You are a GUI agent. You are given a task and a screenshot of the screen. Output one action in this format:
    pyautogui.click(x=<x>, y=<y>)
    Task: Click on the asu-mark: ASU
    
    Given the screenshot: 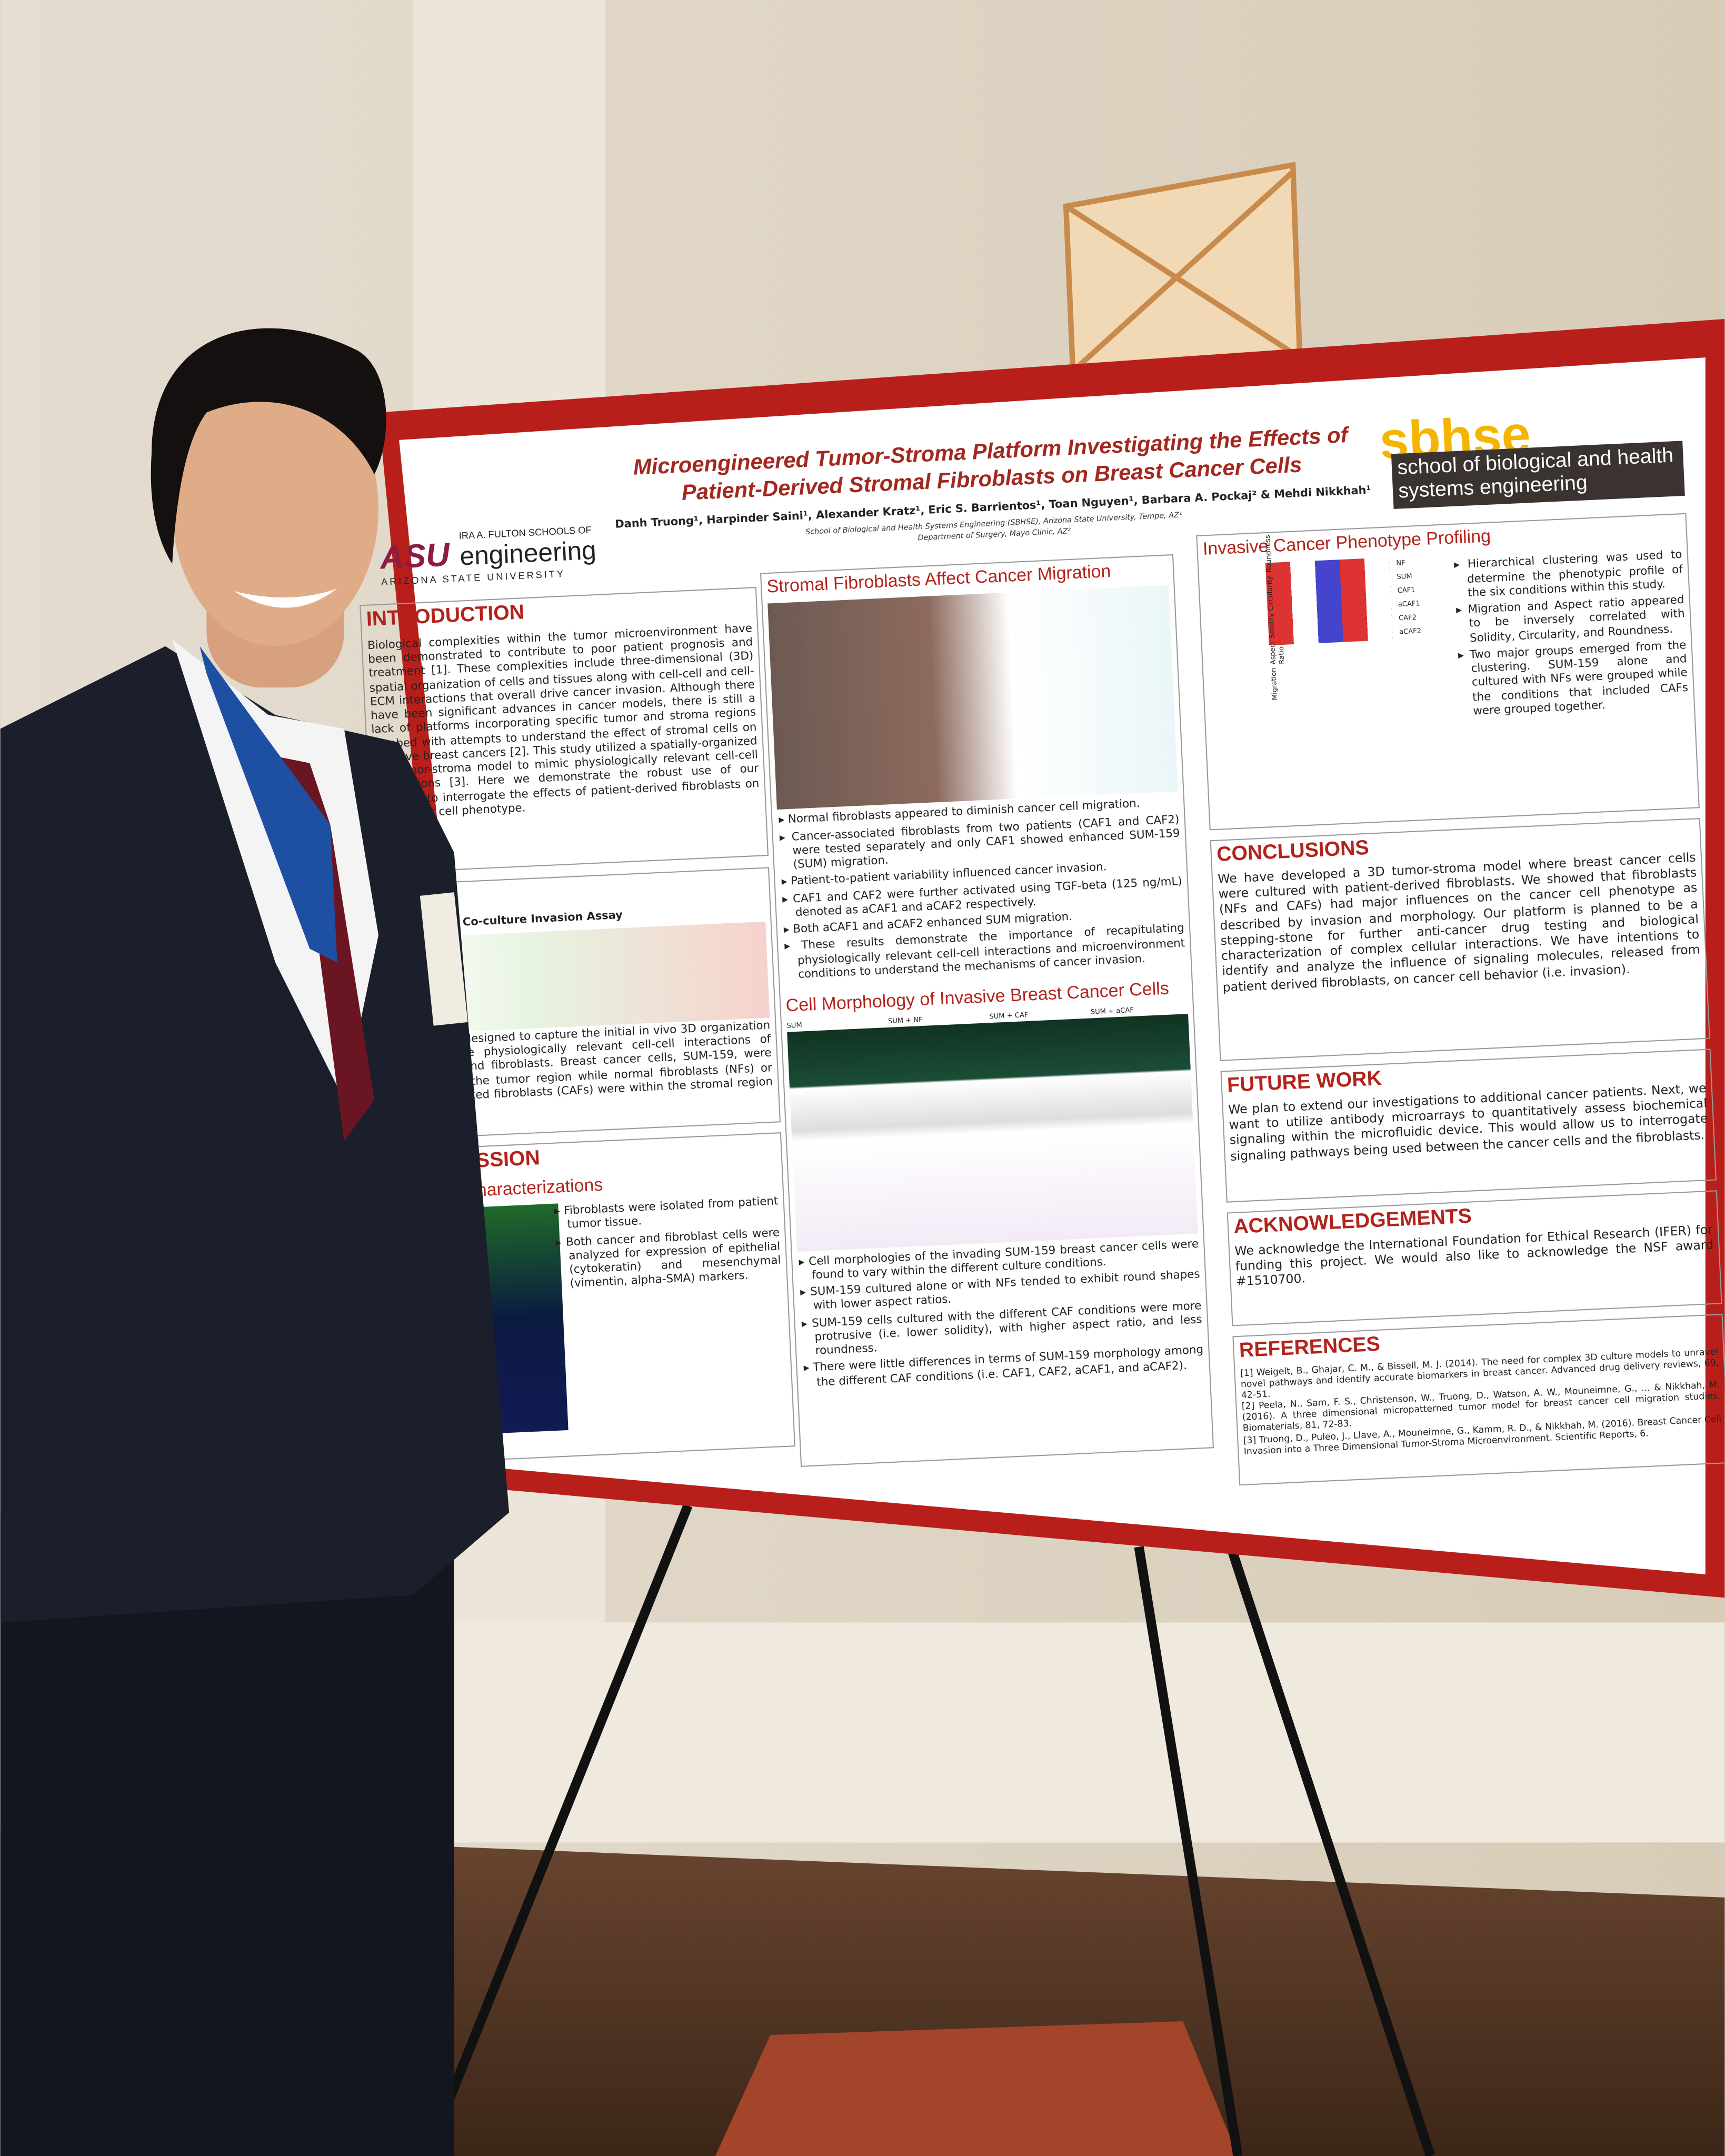 What is the action you would take?
    pyautogui.click(x=414, y=556)
    